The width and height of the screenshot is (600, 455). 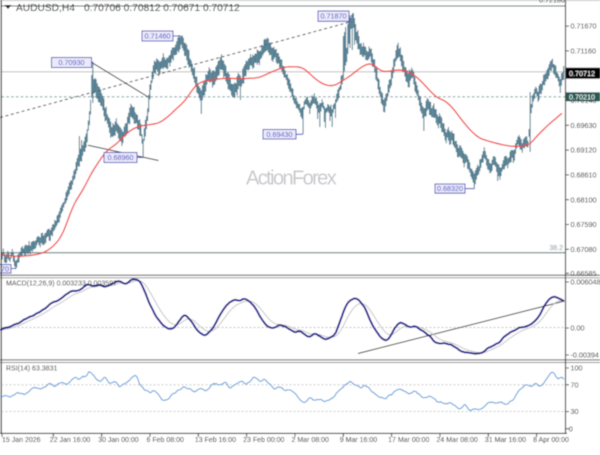 What do you see at coordinates (552, 2) in the screenshot?
I see `svg-text: 0.72180` at bounding box center [552, 2].